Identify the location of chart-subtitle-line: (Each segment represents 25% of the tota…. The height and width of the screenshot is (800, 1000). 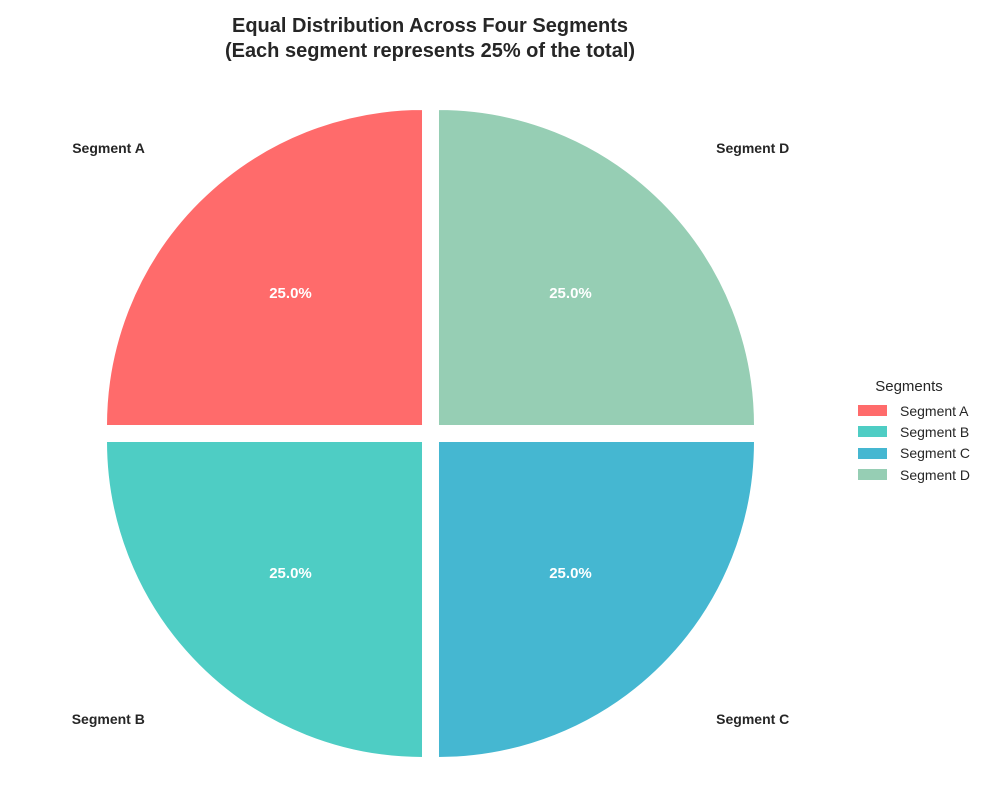
(430, 51).